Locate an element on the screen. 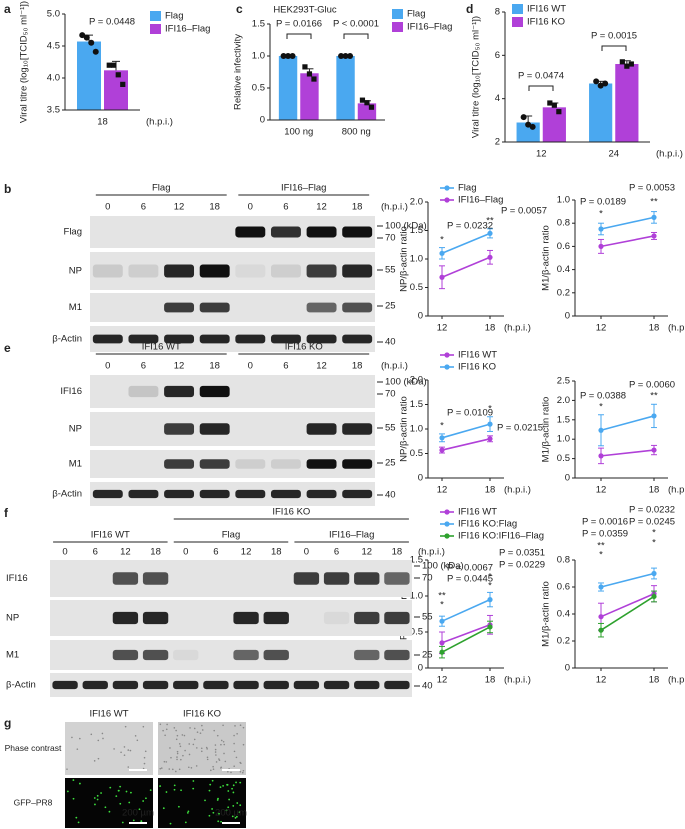 This screenshot has width=685, height=829. annotation: * is located at coordinates (654, 543).